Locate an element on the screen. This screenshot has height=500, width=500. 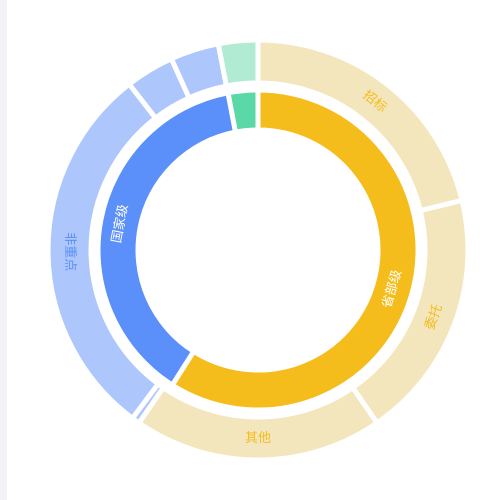
outer-slice-label-5: 非重点 is located at coordinates (70, 251).